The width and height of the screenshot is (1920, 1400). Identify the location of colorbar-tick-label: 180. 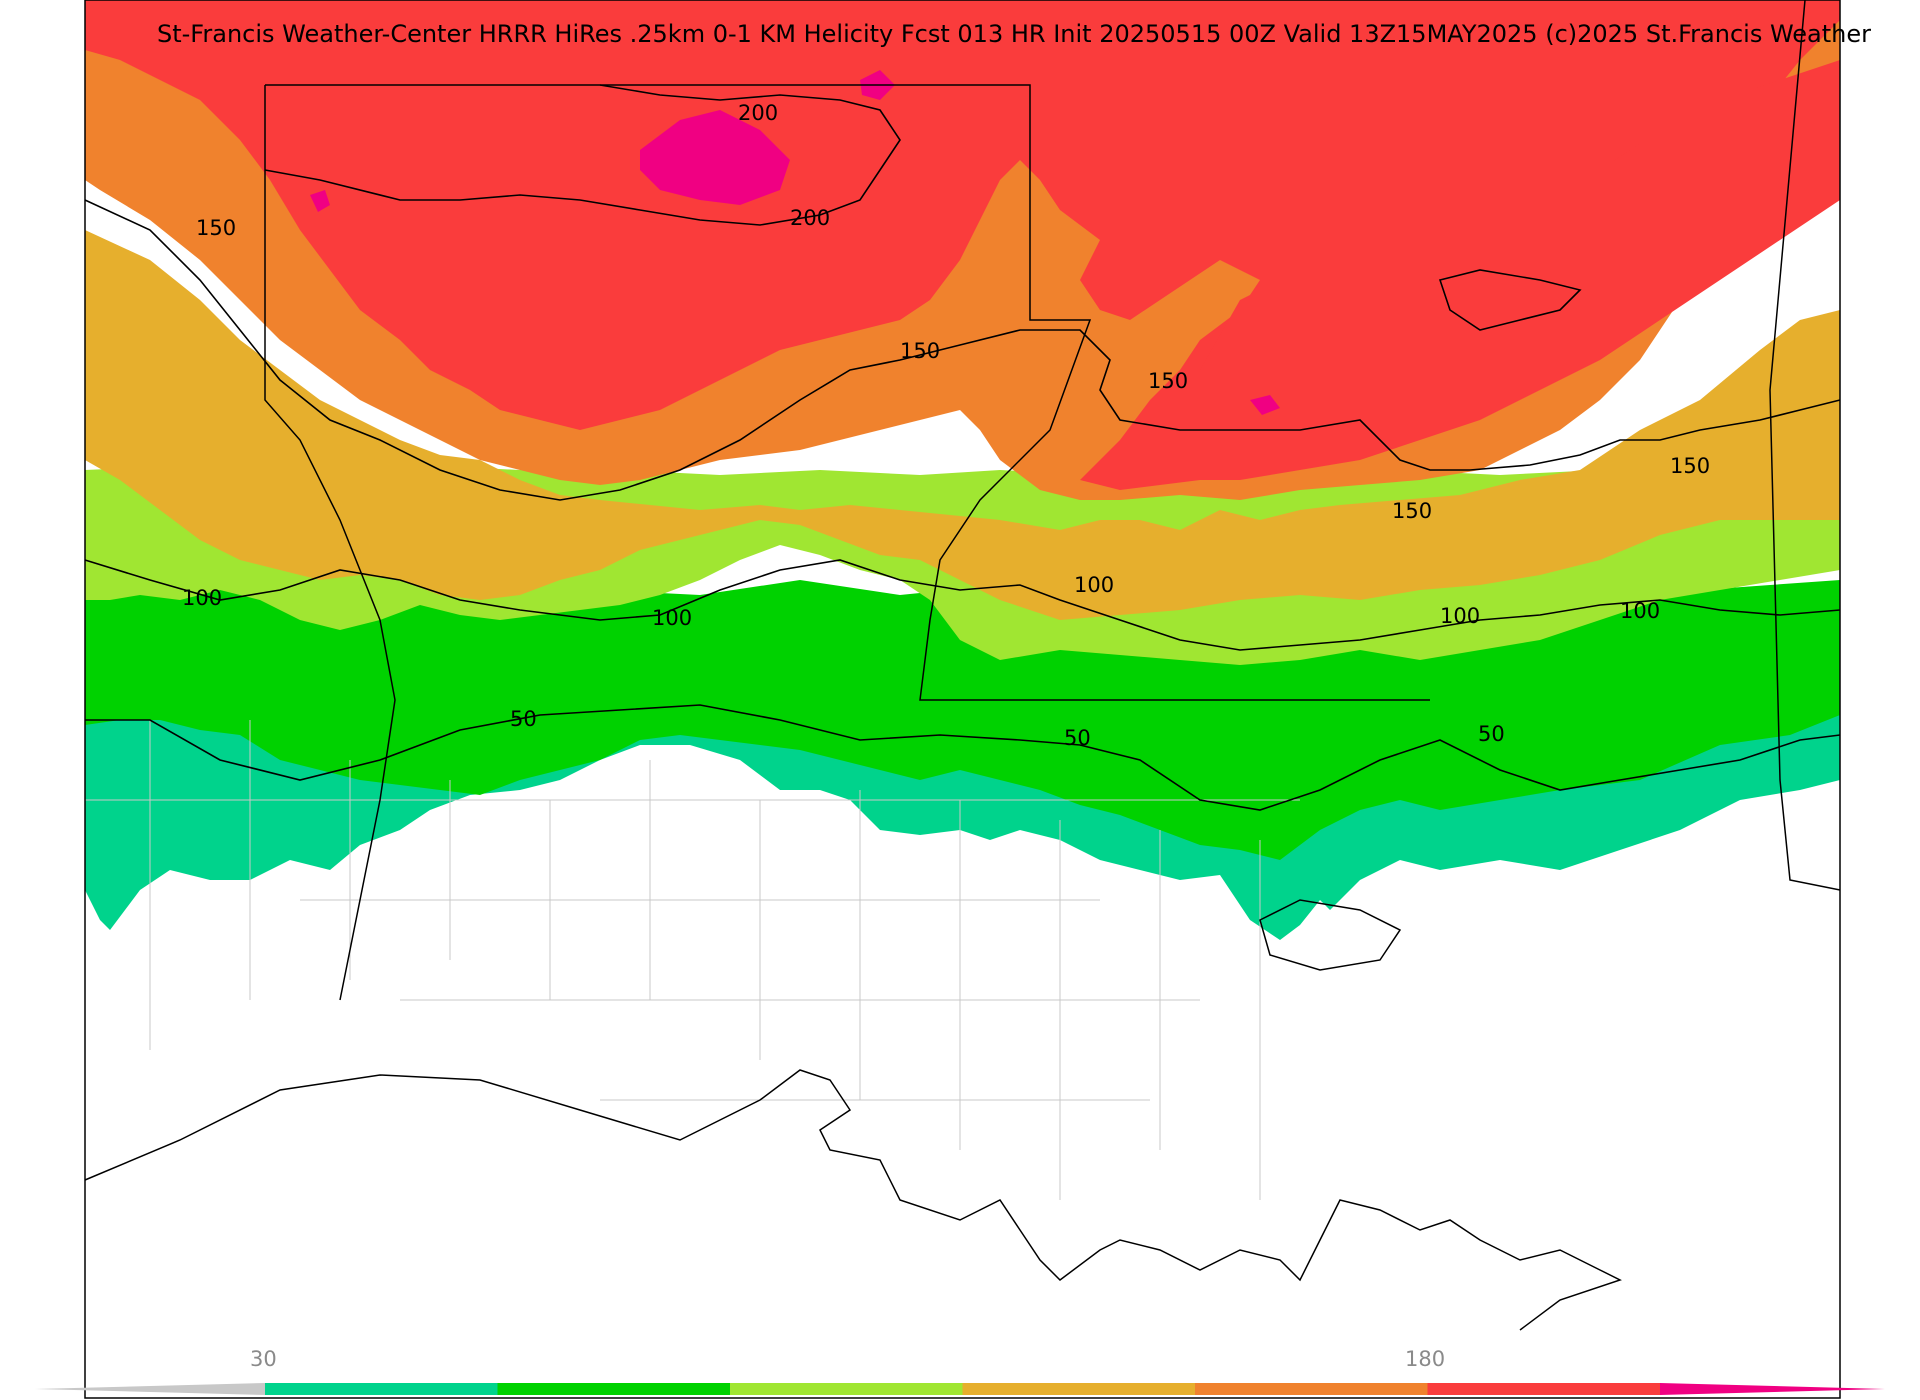
(1425, 1359).